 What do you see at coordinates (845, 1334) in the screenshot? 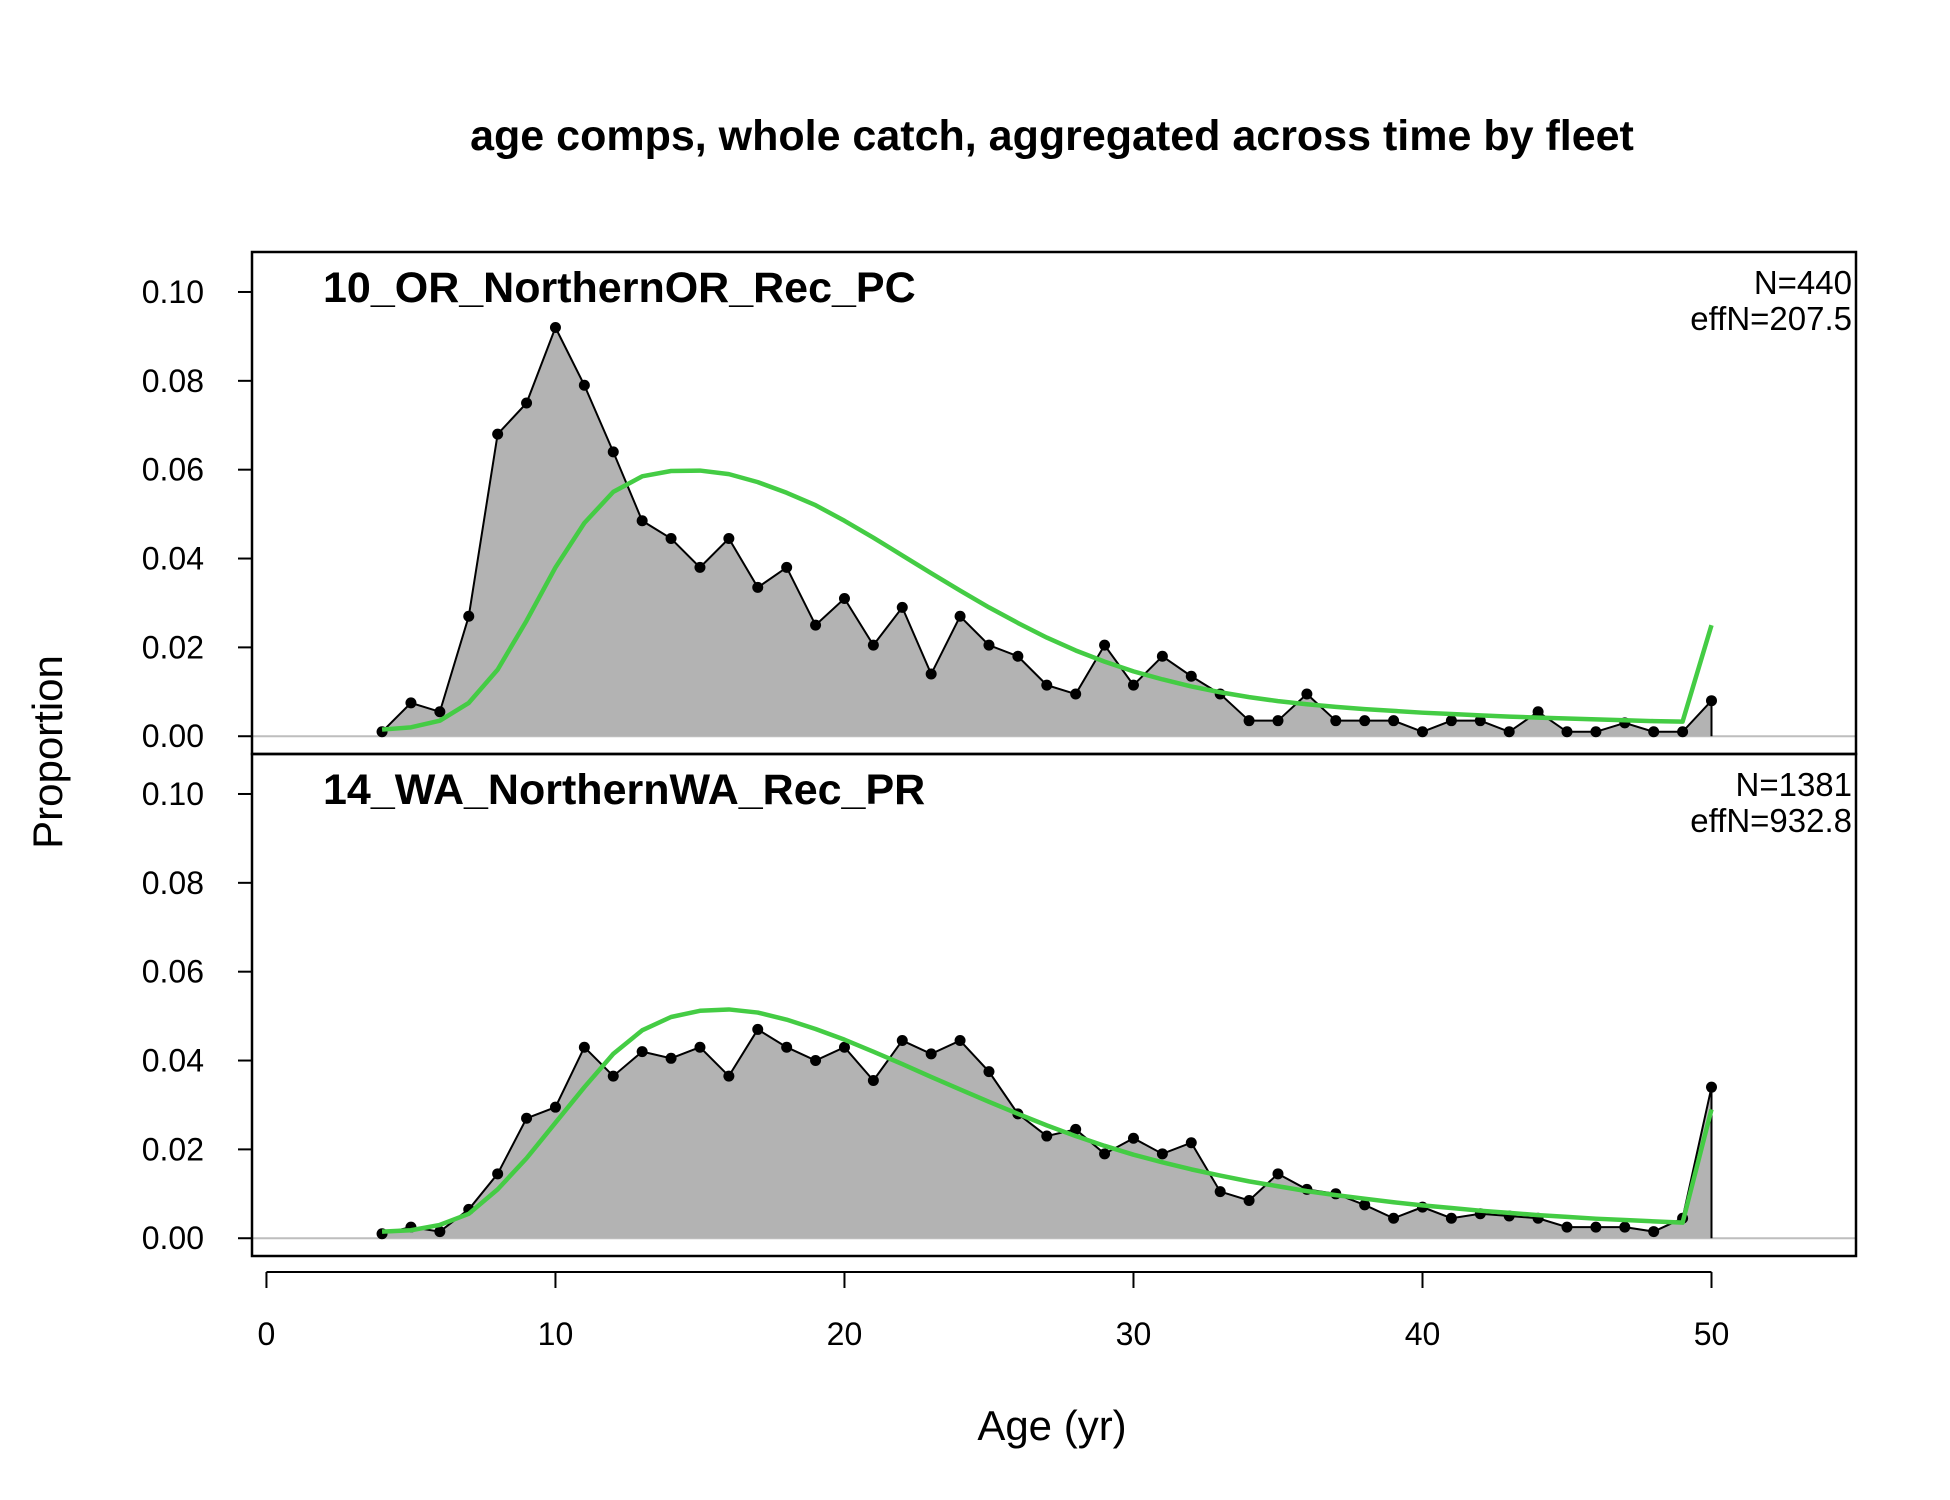
I see `x-tick-label: 20` at bounding box center [845, 1334].